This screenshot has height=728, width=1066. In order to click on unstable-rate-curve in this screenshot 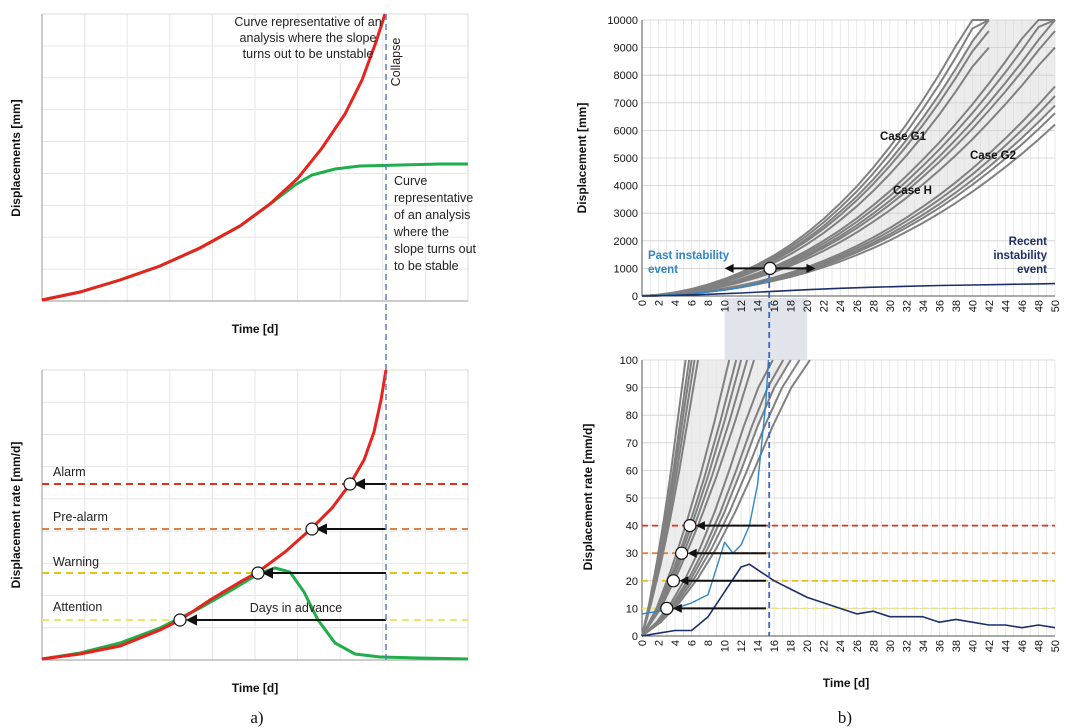, I will do `click(214, 515)`.